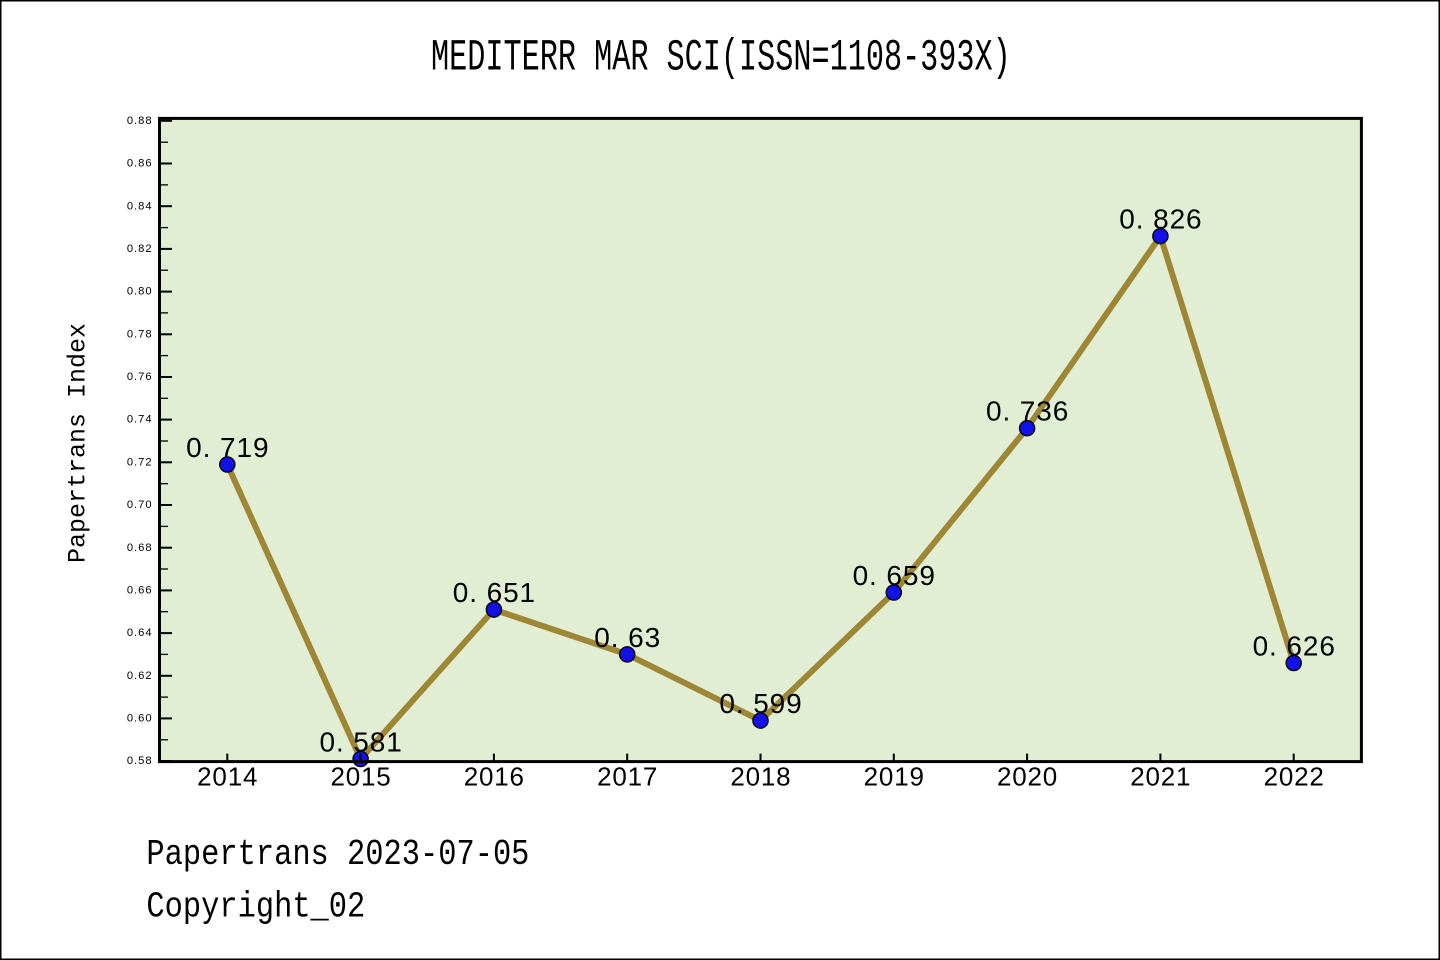  I want to click on svg-text: 0.82, so click(140, 249).